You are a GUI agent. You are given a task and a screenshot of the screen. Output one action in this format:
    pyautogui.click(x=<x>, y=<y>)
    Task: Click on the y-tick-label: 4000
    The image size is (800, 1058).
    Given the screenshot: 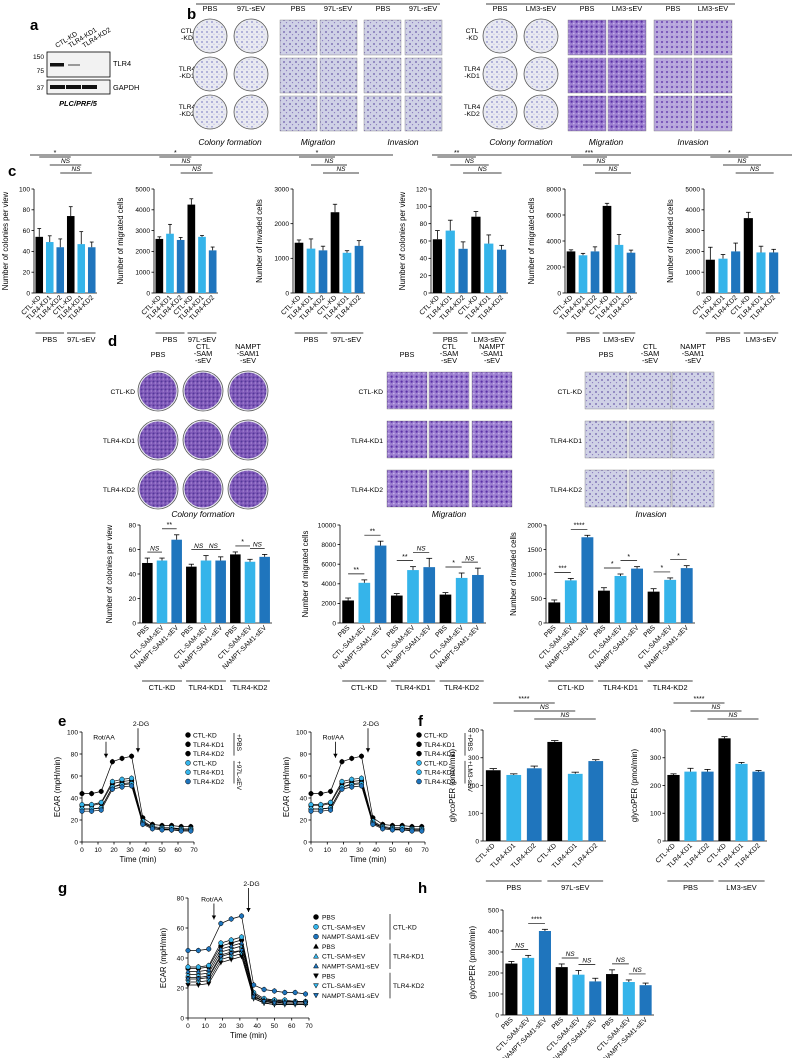 What is the action you would take?
    pyautogui.click(x=692, y=210)
    